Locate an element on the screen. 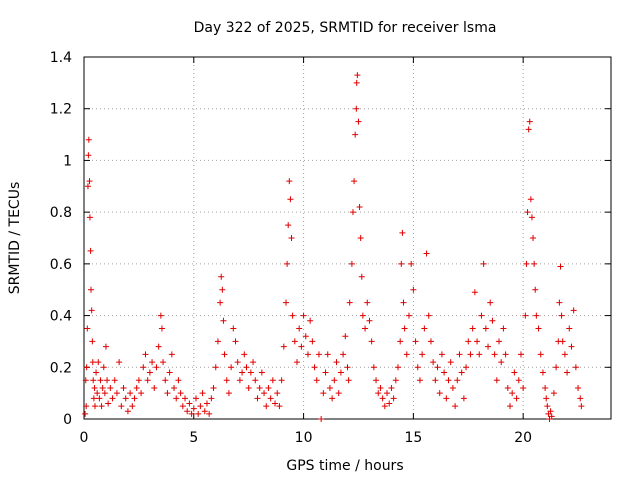 This screenshot has width=640, height=480. x-axis-label: GPS time / hours is located at coordinates (344, 466).